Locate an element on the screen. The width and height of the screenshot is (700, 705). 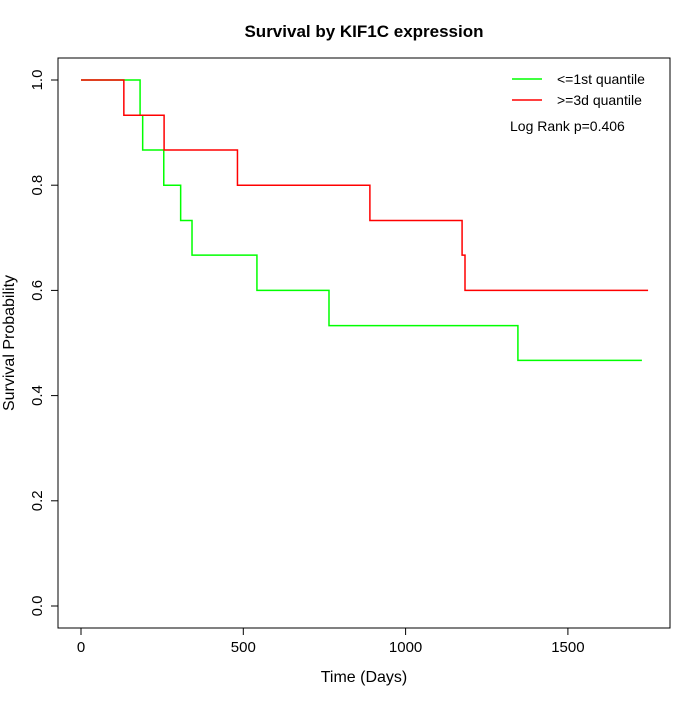
x-tick-label: 500 is located at coordinates (243, 647).